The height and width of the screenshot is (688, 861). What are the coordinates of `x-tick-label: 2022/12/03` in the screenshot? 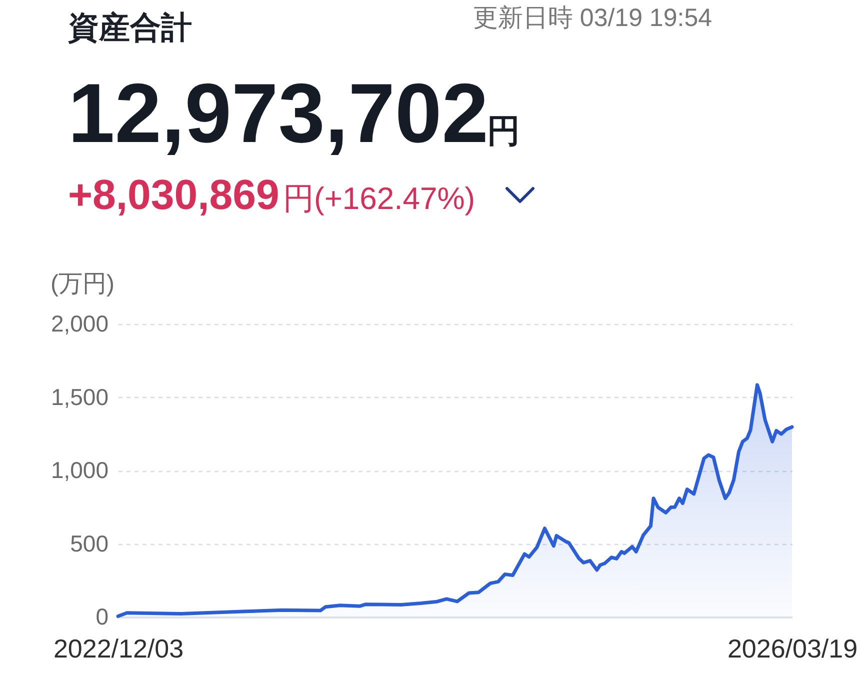 It's located at (118, 649).